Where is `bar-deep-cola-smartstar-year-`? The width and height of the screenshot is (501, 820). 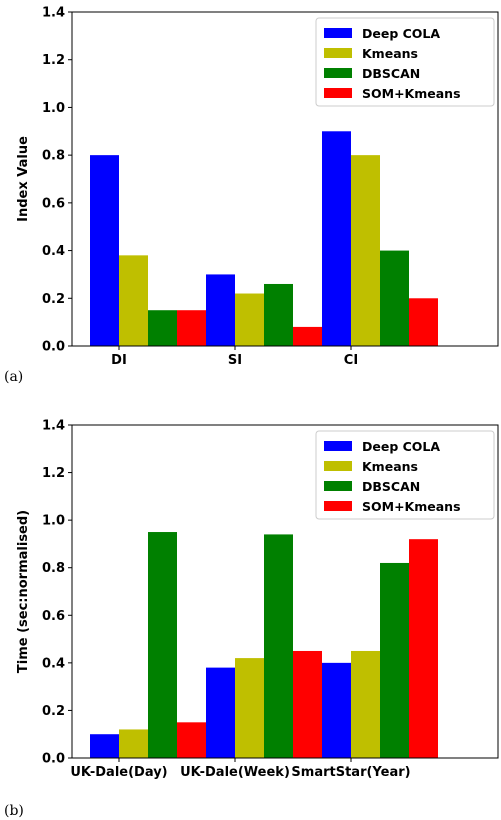
bar-deep-cola-smartstar-year- is located at coordinates (336, 710).